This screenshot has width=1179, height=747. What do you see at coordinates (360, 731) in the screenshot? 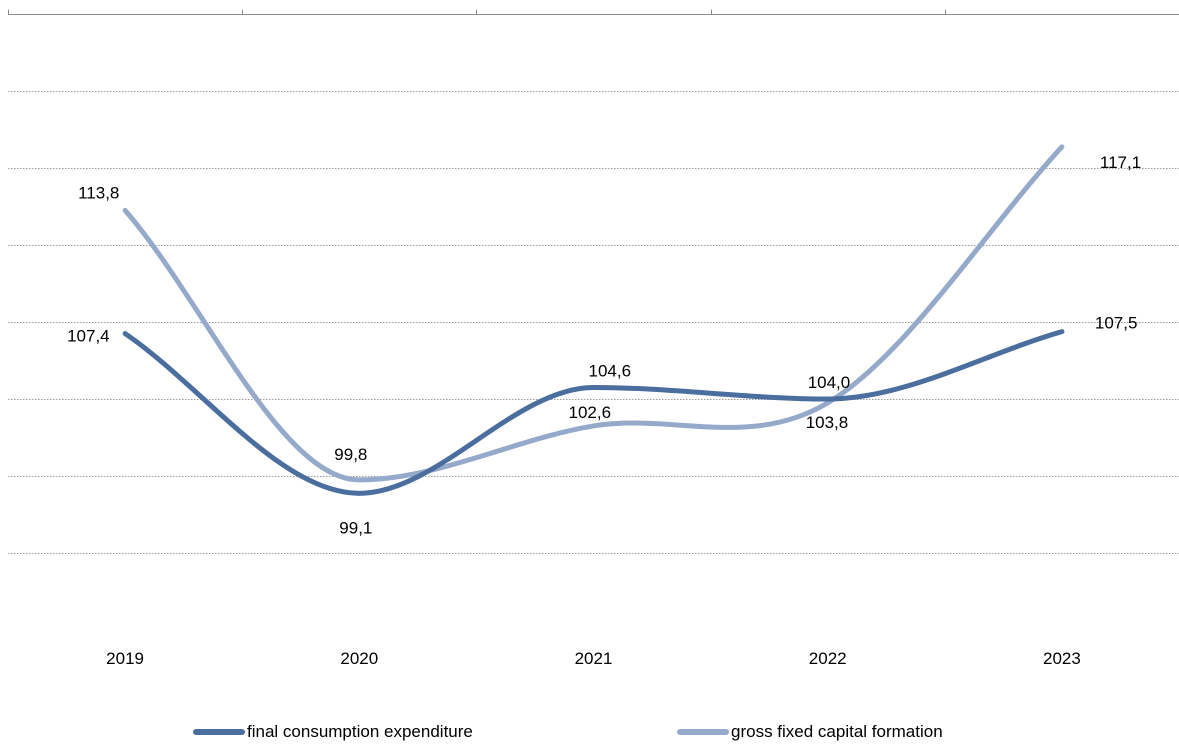
I see `legend-label-final-consumption: final consumption expenditure` at bounding box center [360, 731].